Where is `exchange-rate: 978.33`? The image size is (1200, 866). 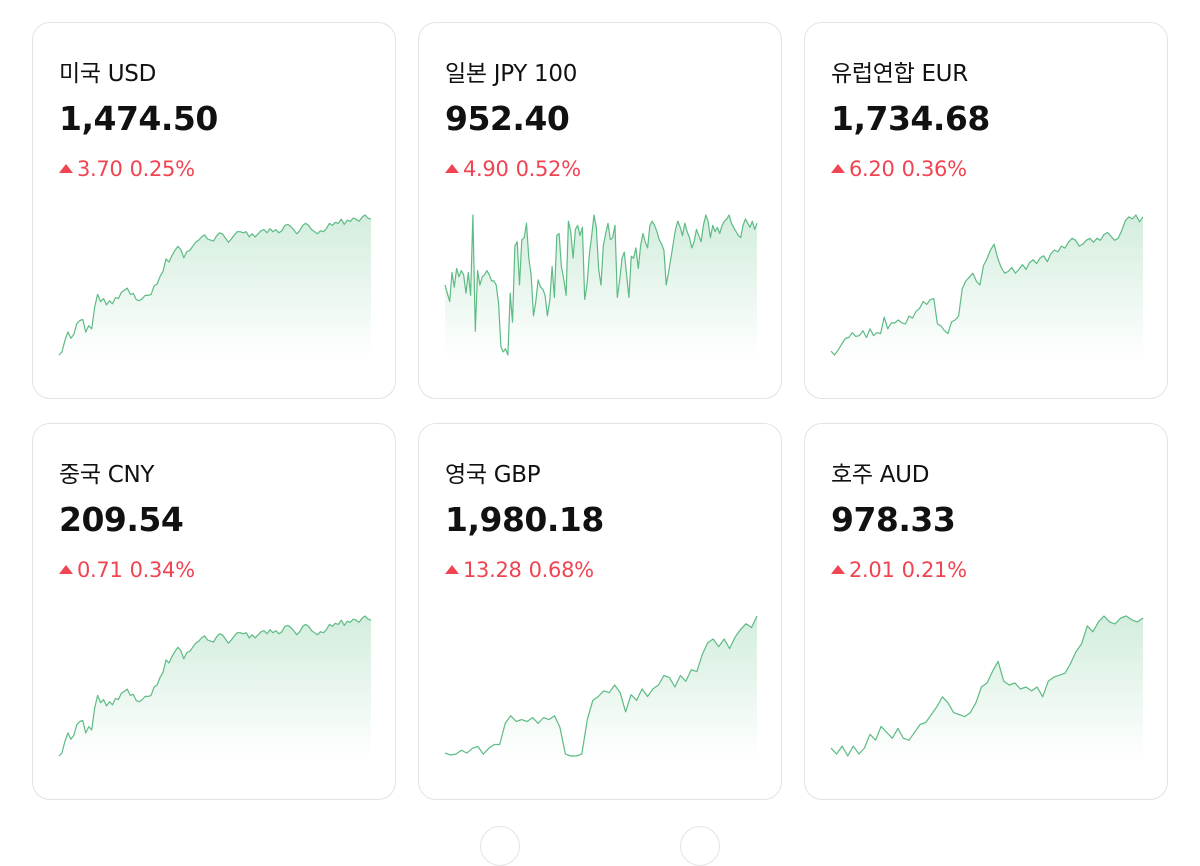
exchange-rate: 978.33 is located at coordinates (893, 519).